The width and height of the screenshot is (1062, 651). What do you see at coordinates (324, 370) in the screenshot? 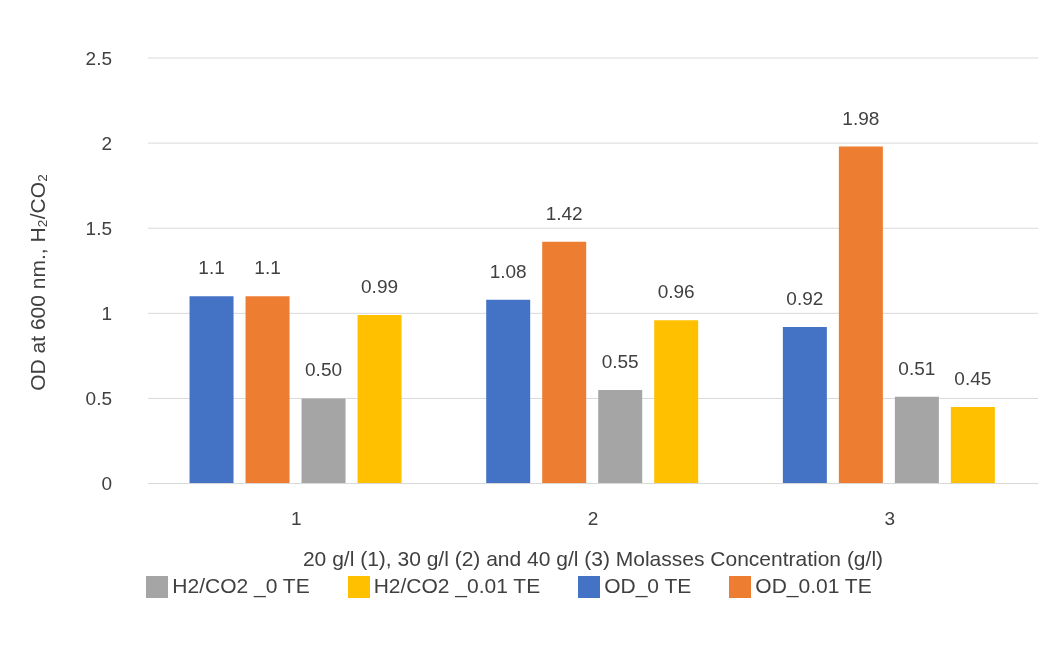
I see `data-label: 0.50` at bounding box center [324, 370].